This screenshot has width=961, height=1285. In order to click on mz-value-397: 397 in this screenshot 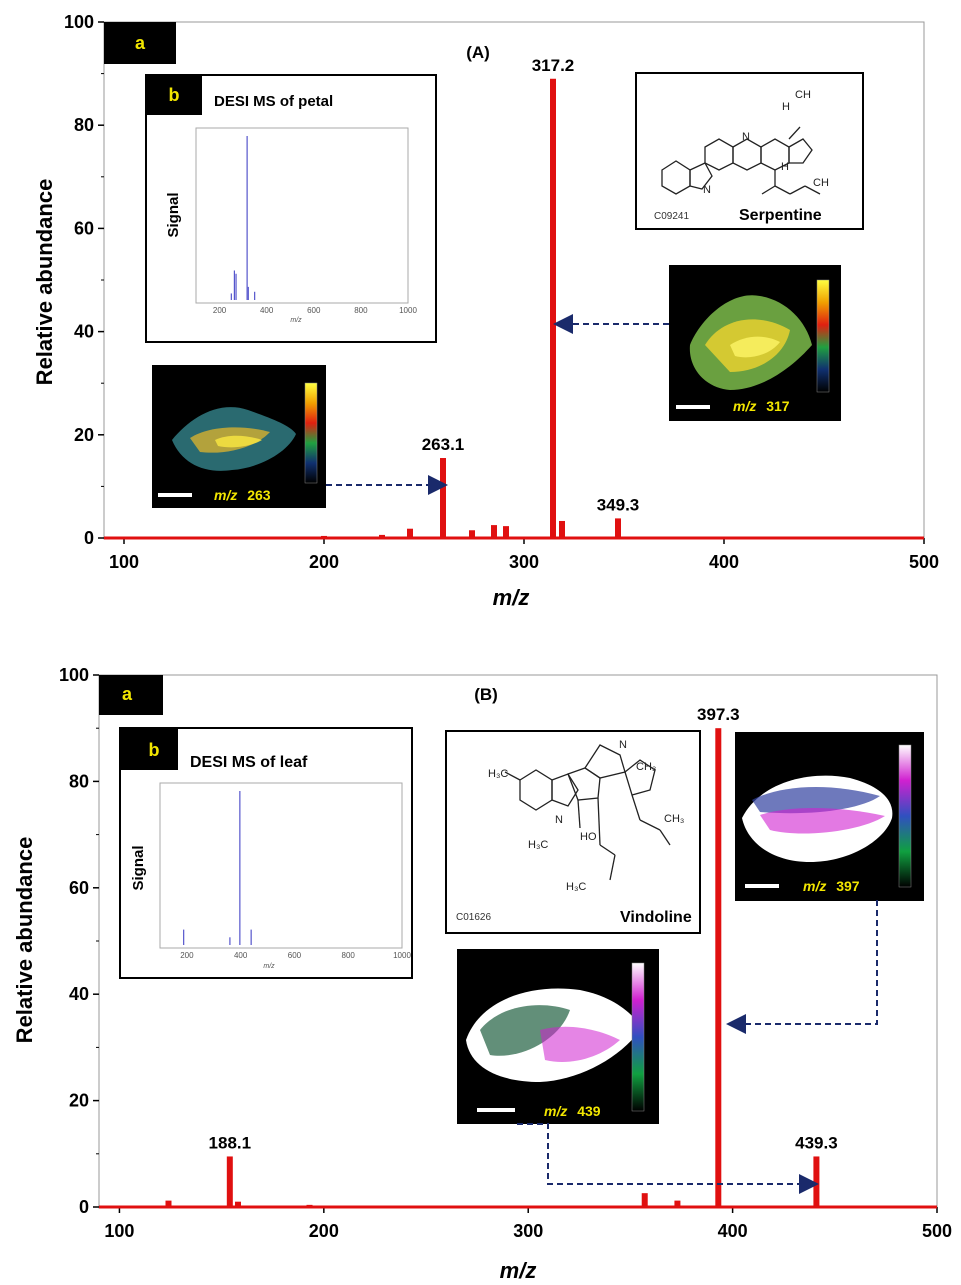, I will do `click(848, 886)`.